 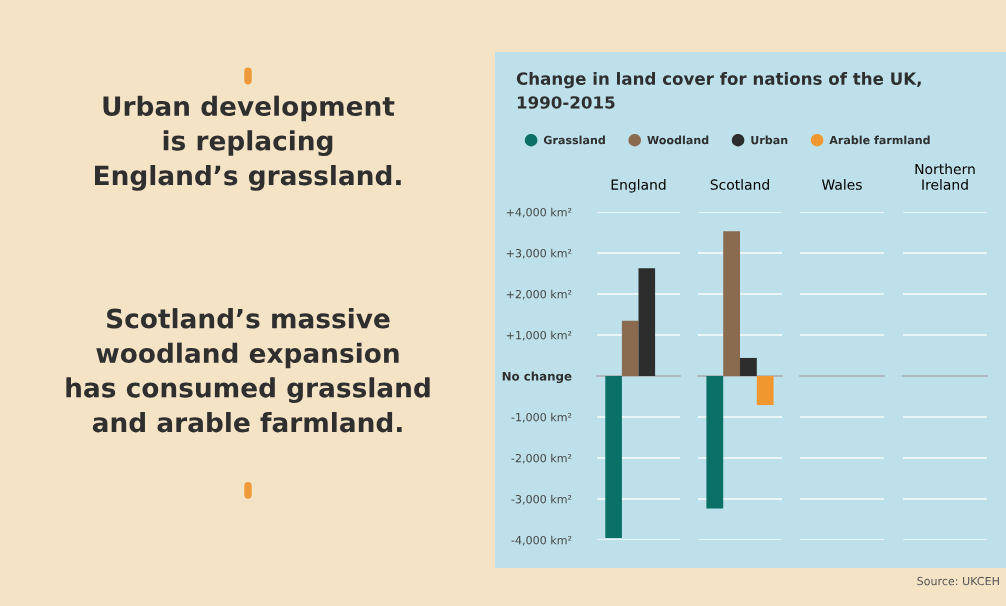 What do you see at coordinates (541, 540) in the screenshot?
I see `y-tick-label: -4,000 km²` at bounding box center [541, 540].